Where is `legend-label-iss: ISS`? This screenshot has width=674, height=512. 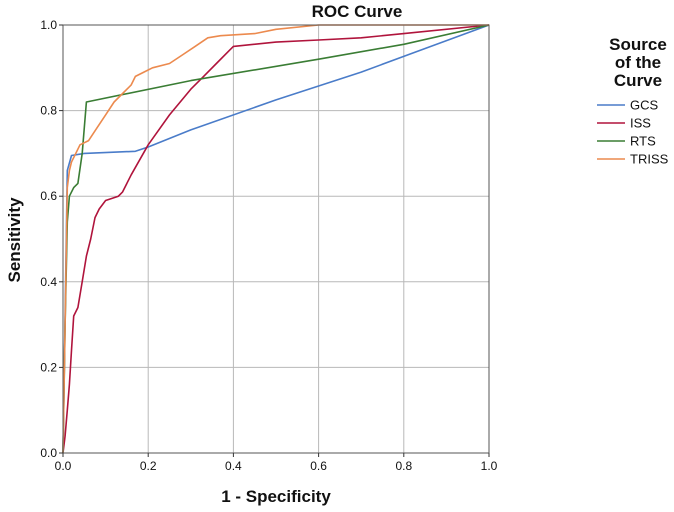 legend-label-iss: ISS is located at coordinates (640, 123).